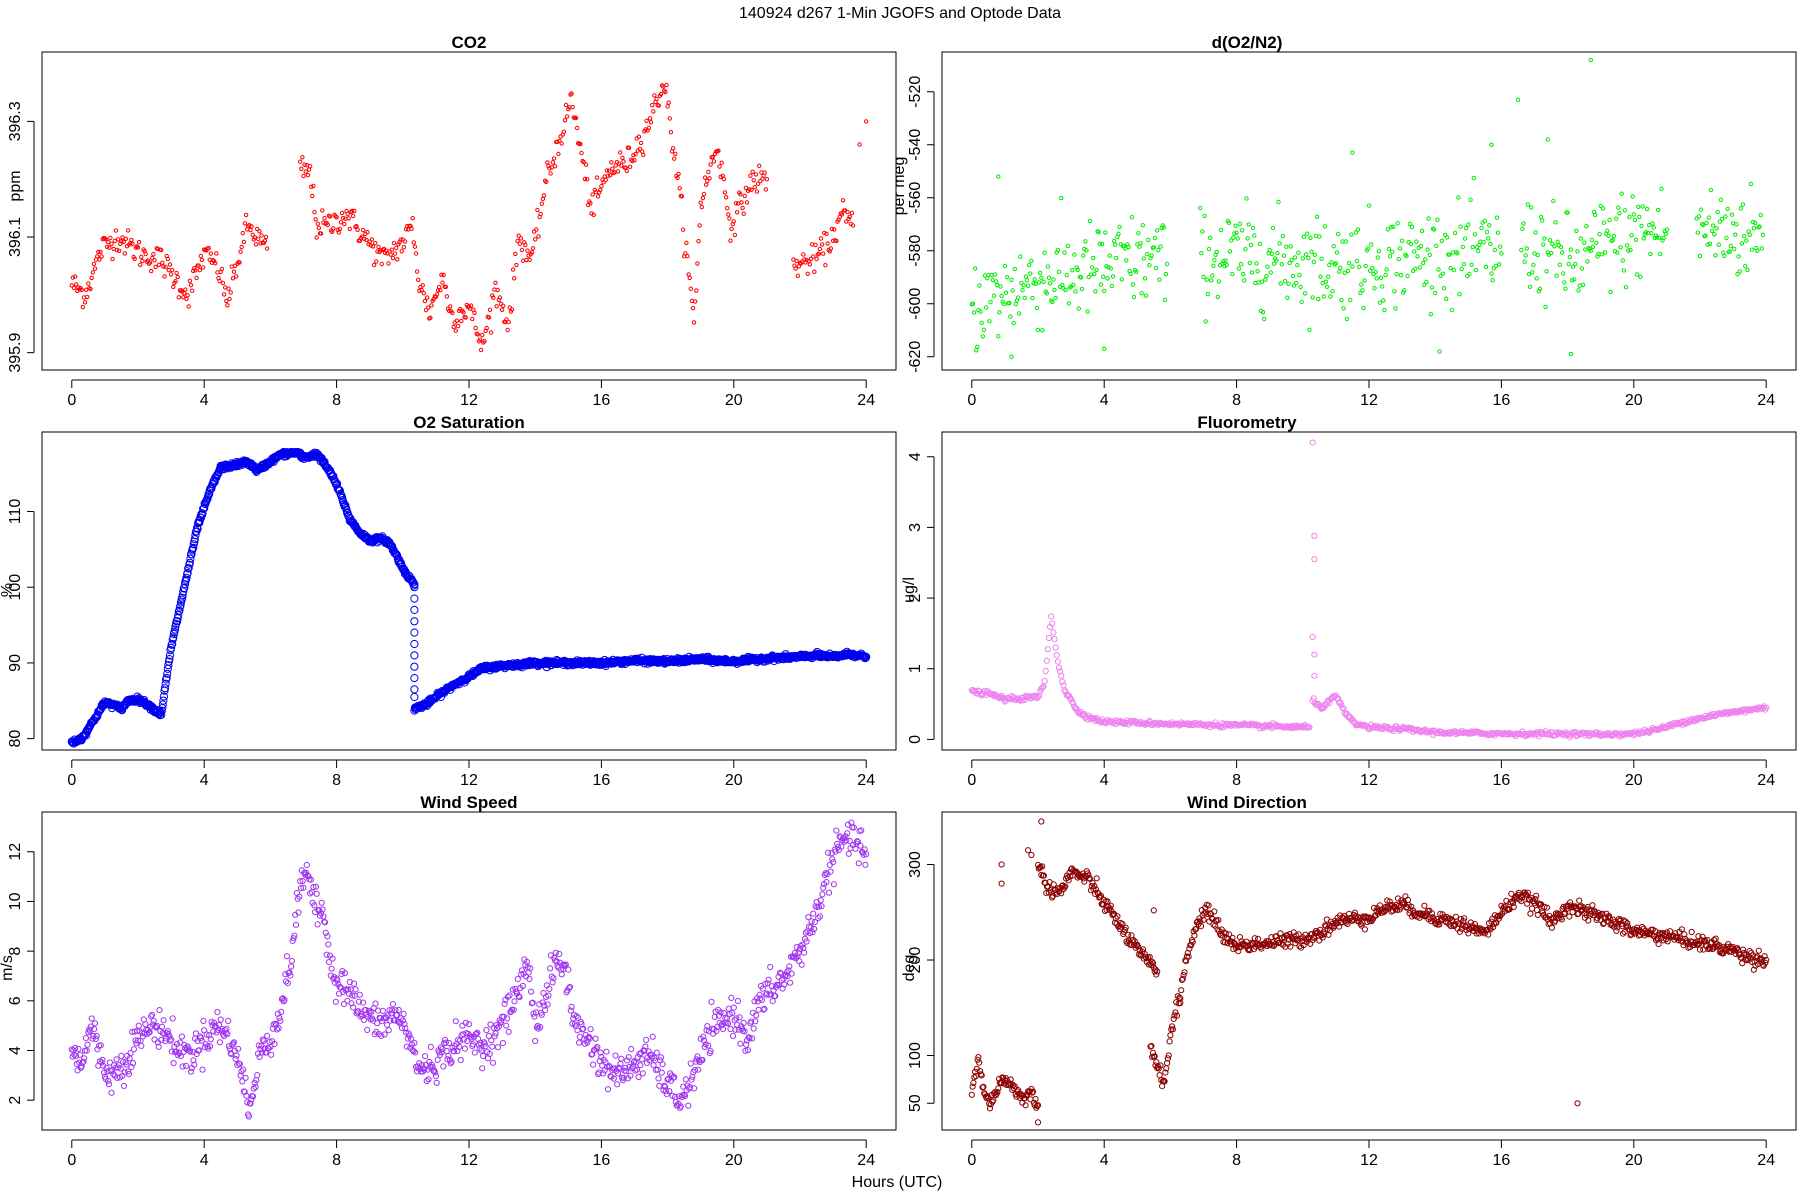 The width and height of the screenshot is (1800, 1200). Describe the element at coordinates (468, 802) in the screenshot. I see `panel-title-windspeed: Wind Speed` at that location.